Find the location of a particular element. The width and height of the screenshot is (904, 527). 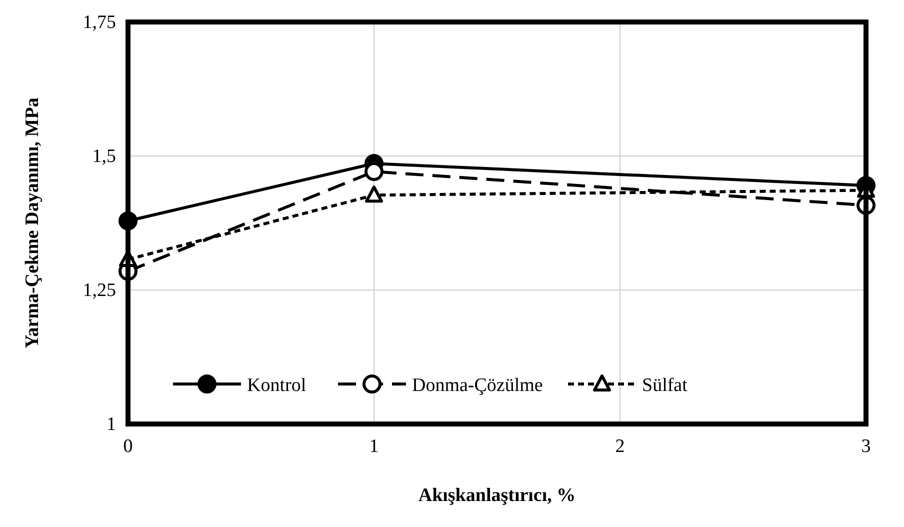

y-tick-label: 1 is located at coordinates (111, 424).